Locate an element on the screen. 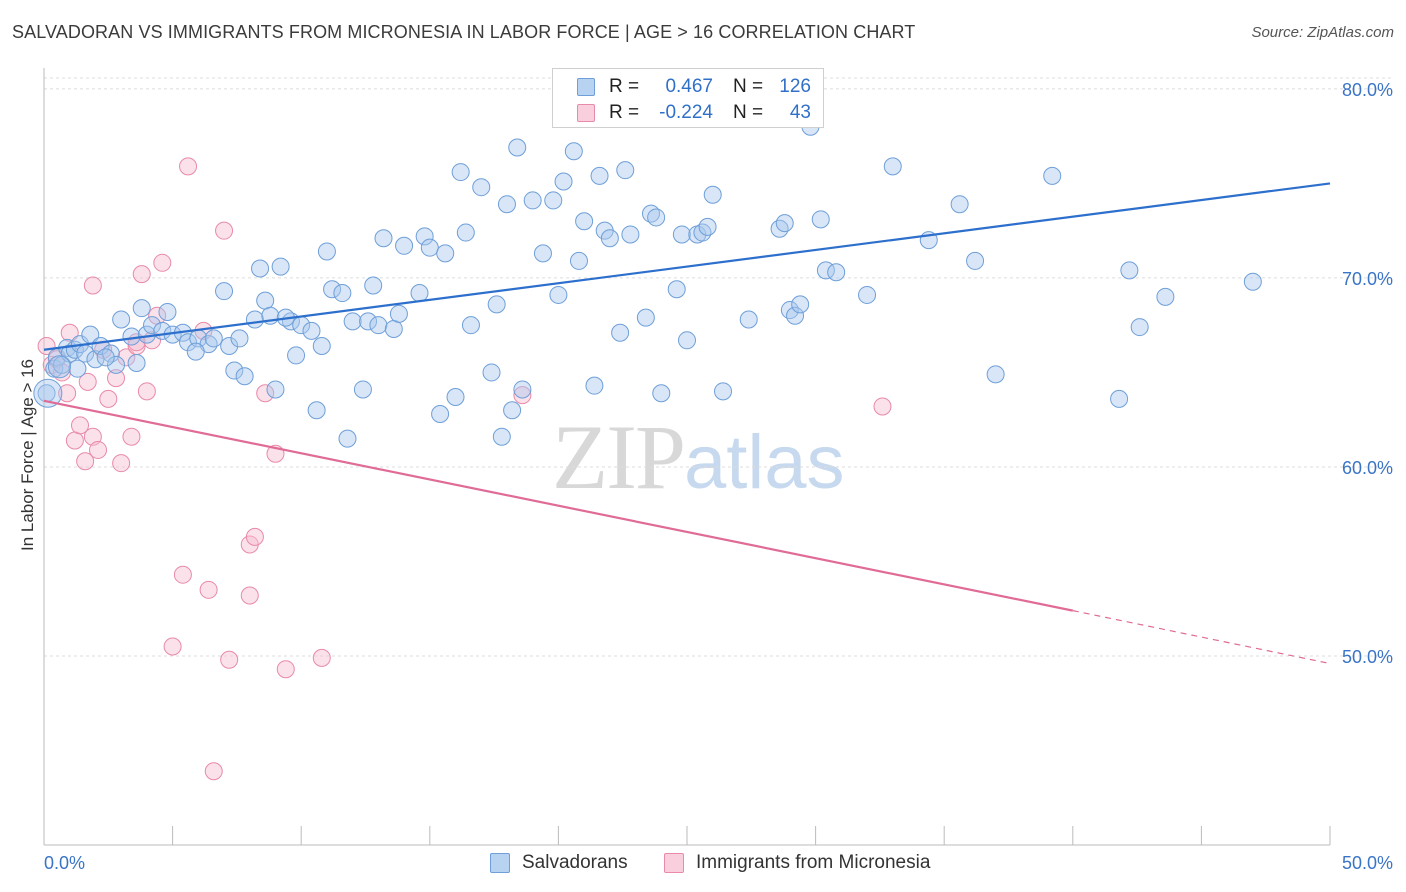  watermark-atlas: atlas is located at coordinates (764, 462).